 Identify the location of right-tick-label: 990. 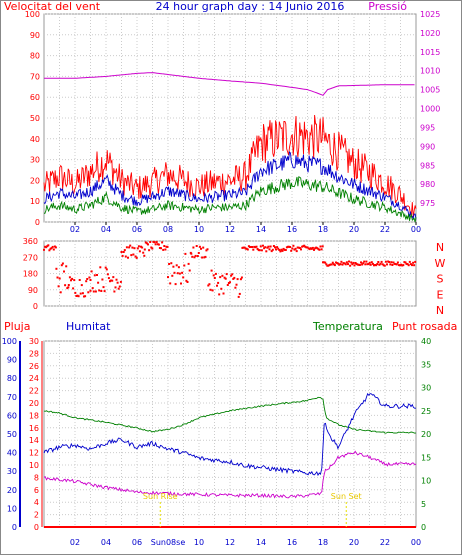
(427, 146).